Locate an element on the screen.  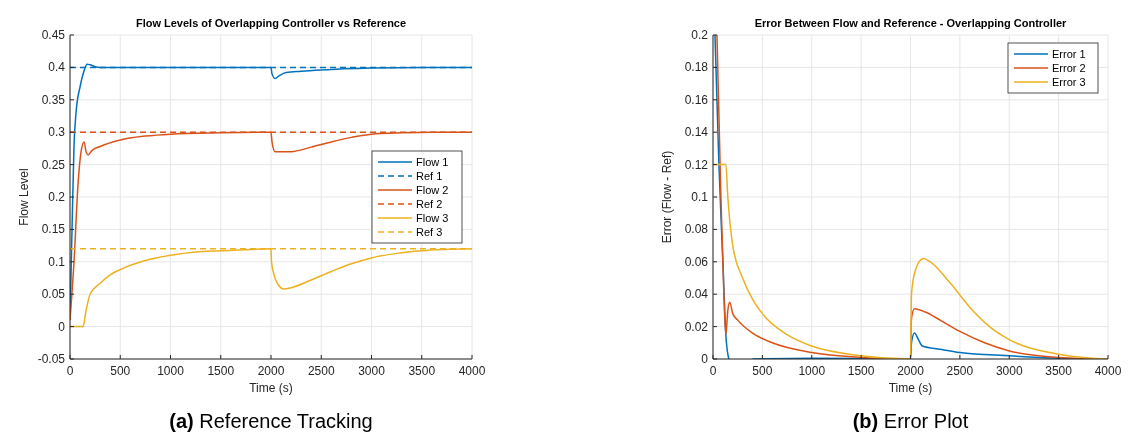
legend-label: Error 3 is located at coordinates (1069, 82).